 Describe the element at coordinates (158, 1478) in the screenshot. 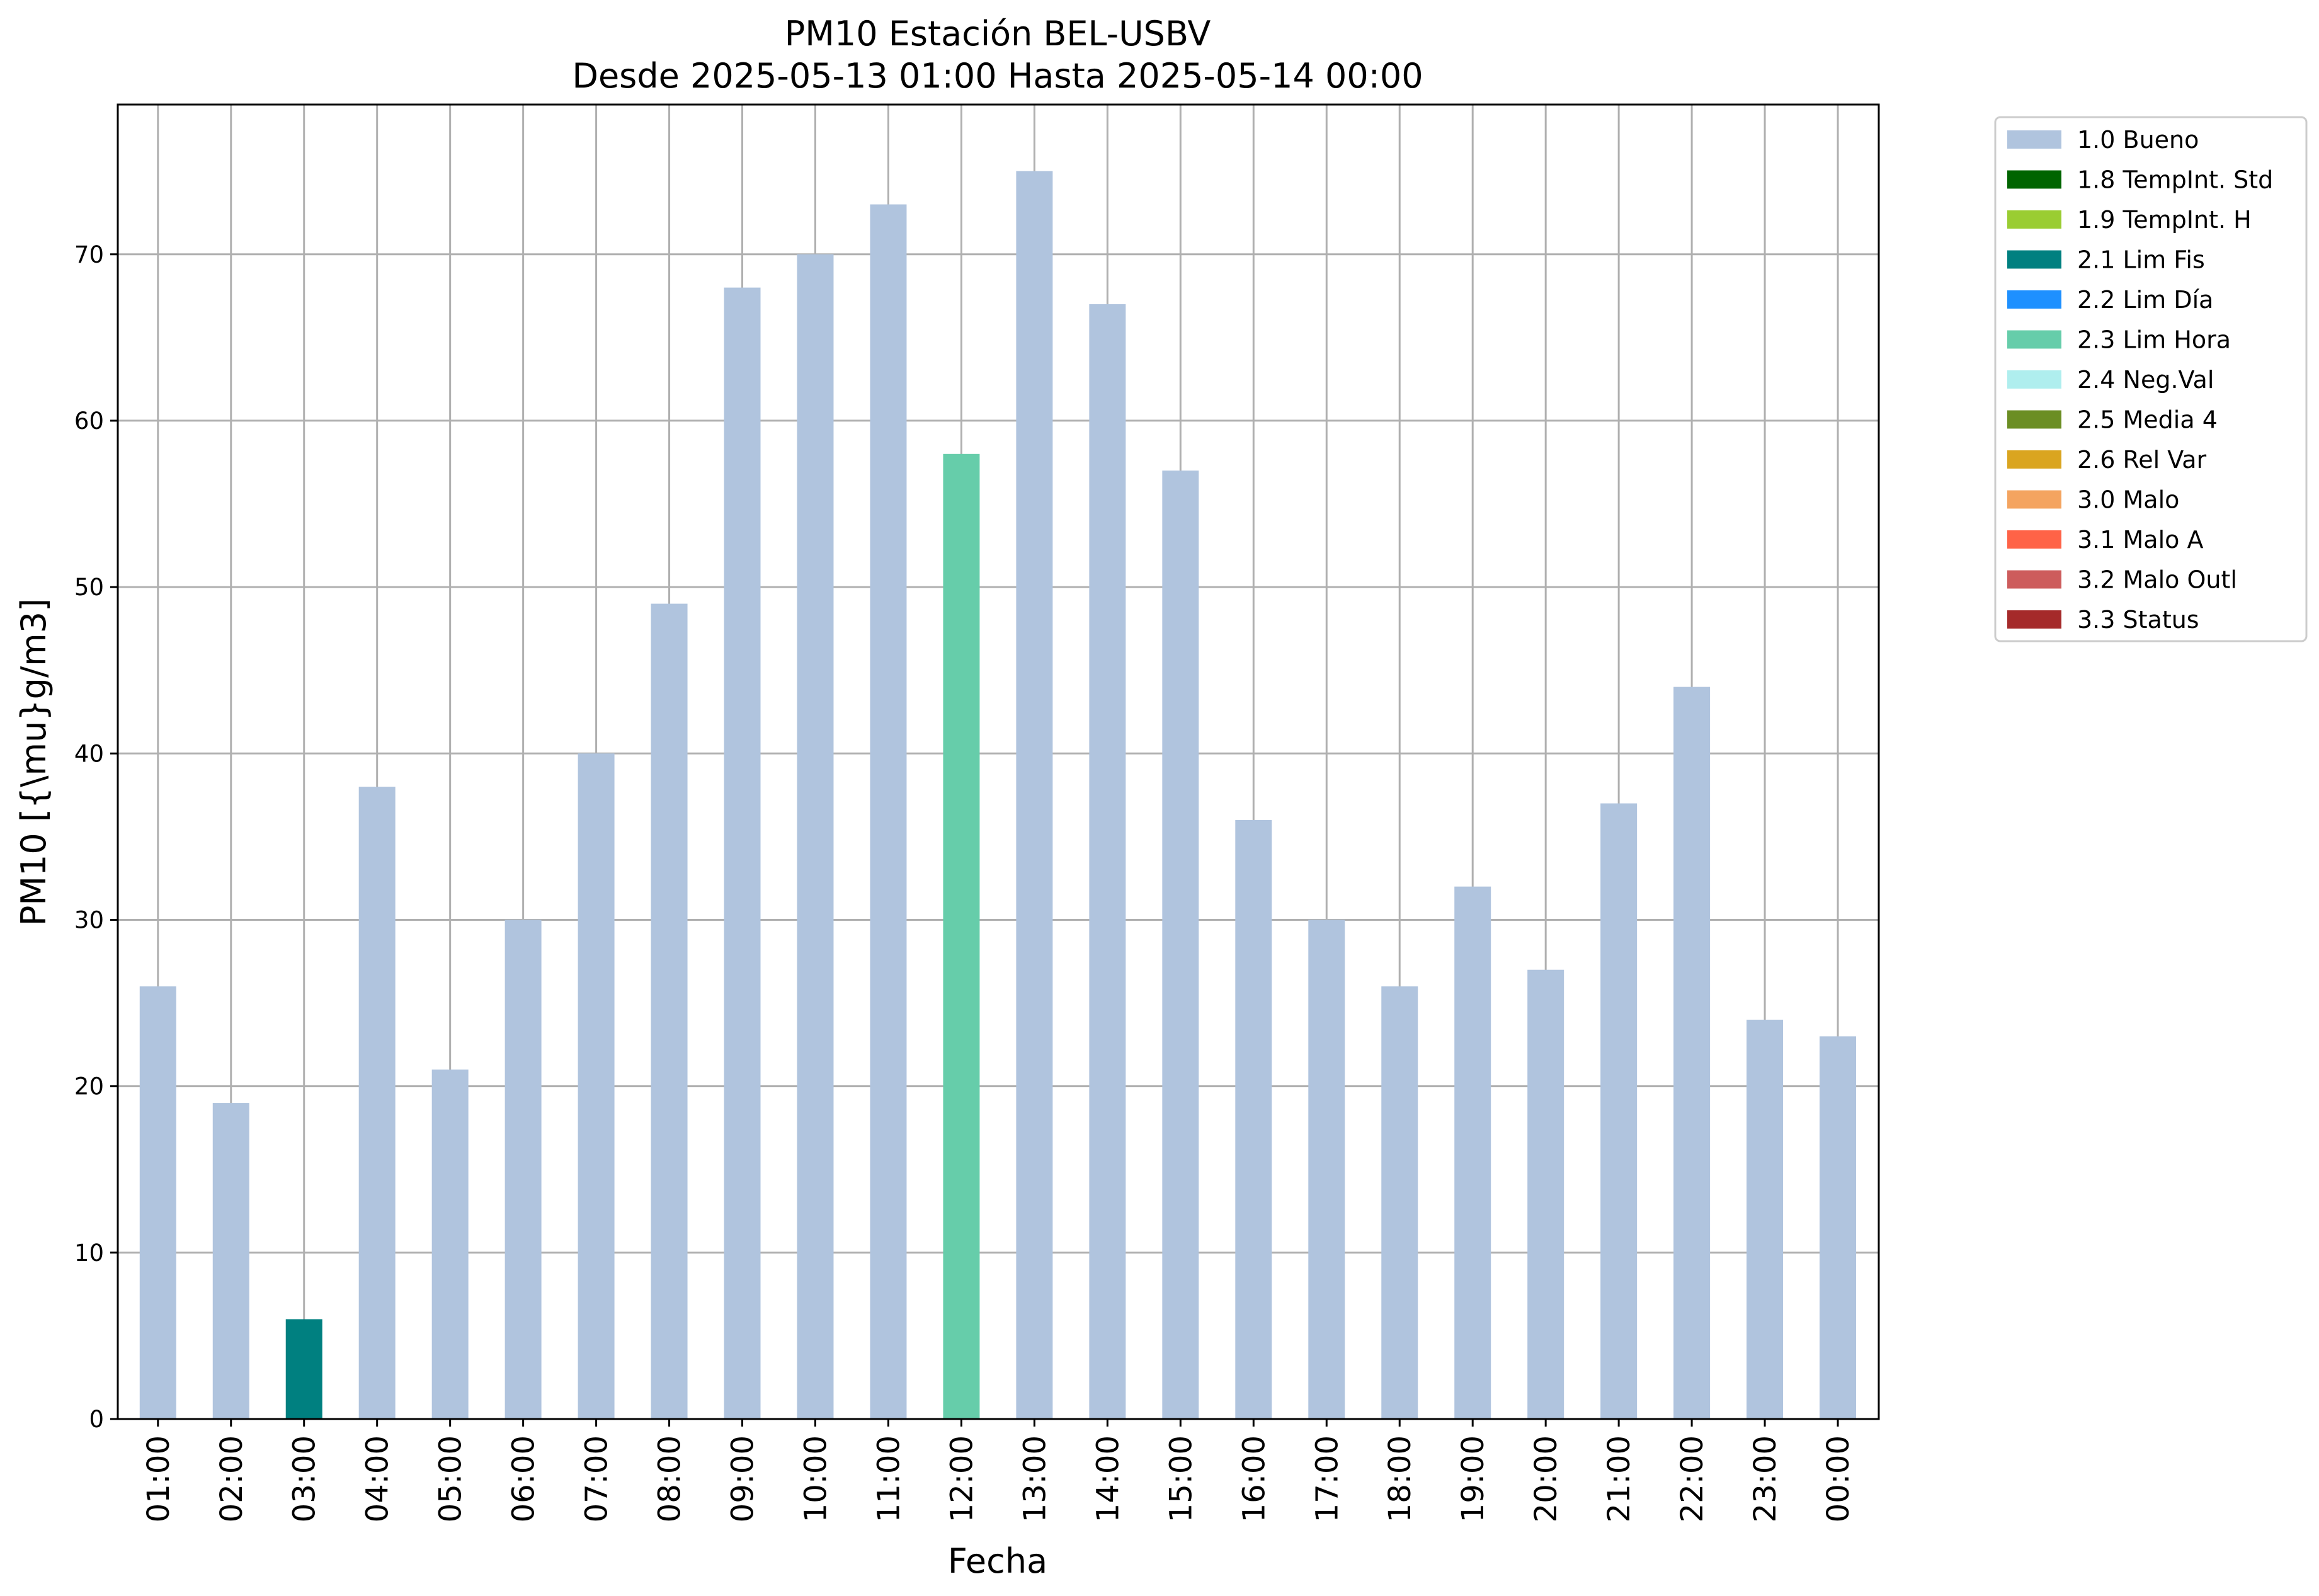

I see `x-tick-label: 01:00` at that location.